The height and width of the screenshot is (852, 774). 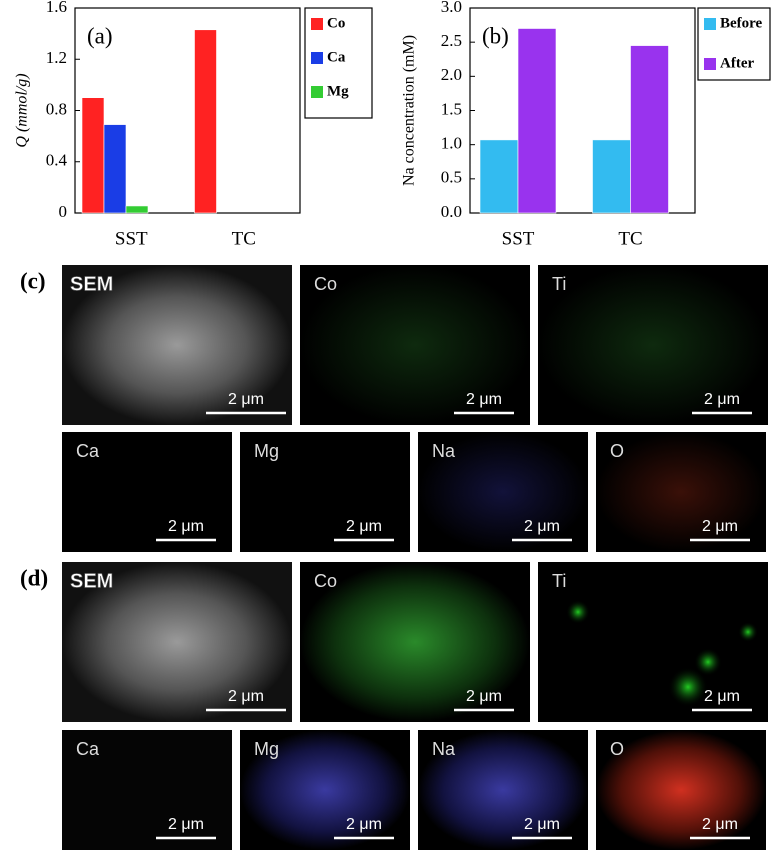 What do you see at coordinates (56, 8) in the screenshot?
I see `y-tick-label: 1.6` at bounding box center [56, 8].